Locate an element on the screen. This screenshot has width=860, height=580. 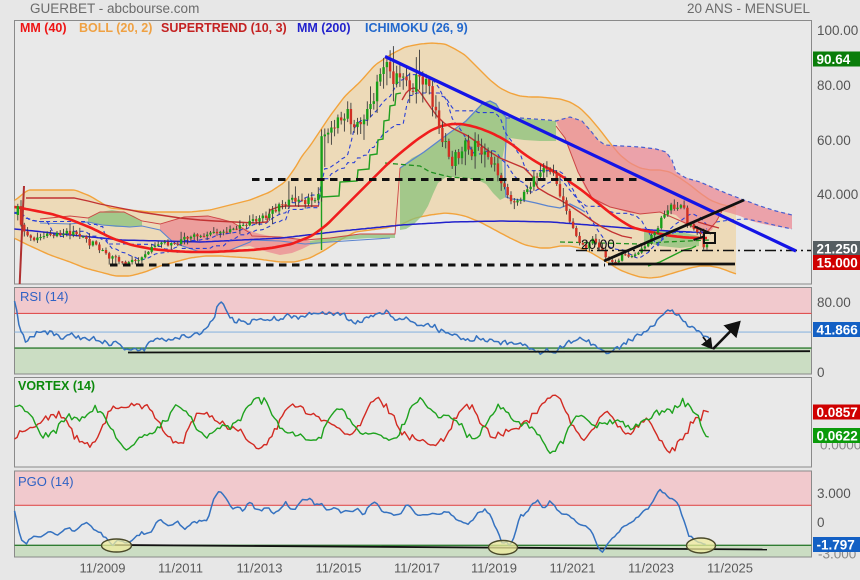
svg-text: 11/2017 is located at coordinates (417, 568).